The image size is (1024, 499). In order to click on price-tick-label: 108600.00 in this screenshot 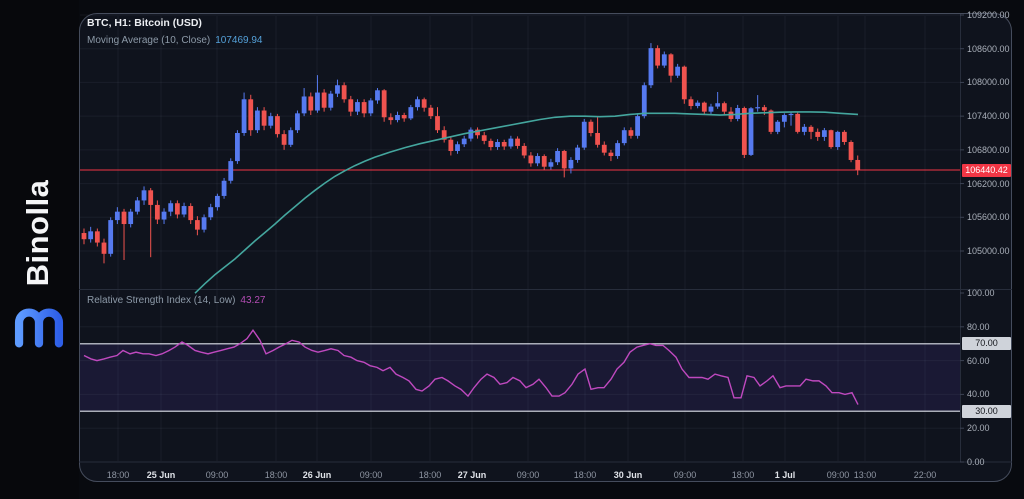, I will do `click(988, 48)`.